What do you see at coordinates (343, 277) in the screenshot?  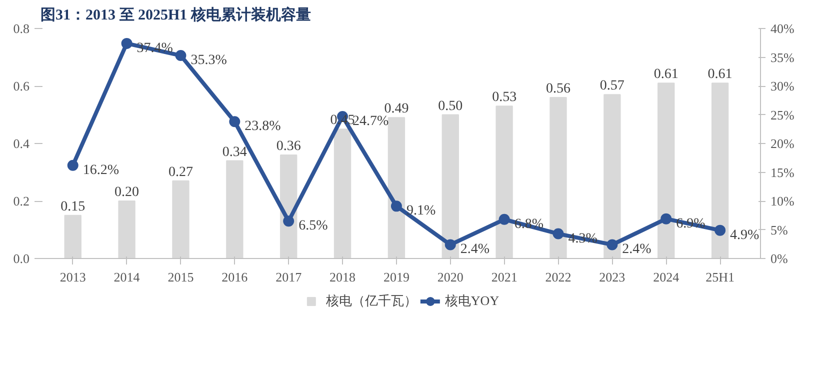 I see `x-tick-label: 2018` at bounding box center [343, 277].